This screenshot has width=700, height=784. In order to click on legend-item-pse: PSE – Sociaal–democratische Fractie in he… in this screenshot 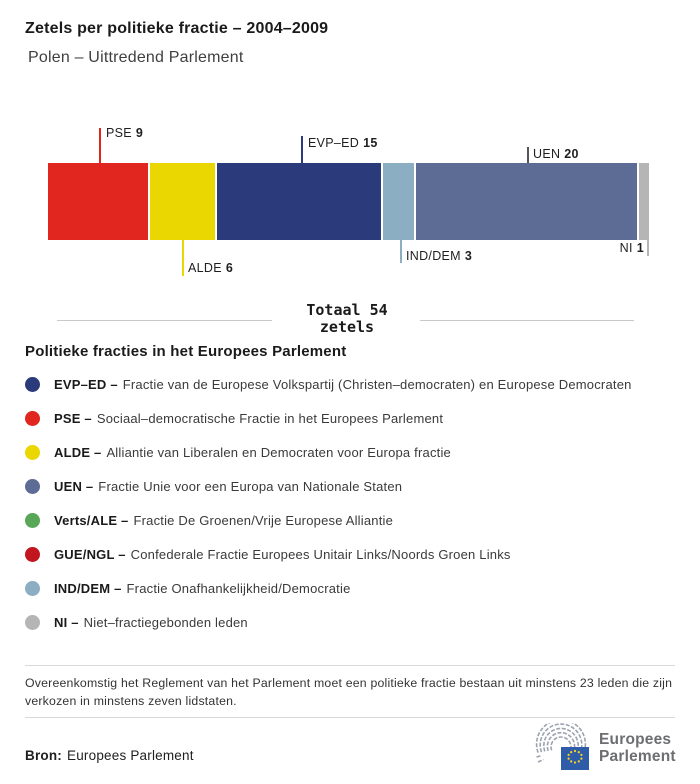, I will do `click(355, 418)`.